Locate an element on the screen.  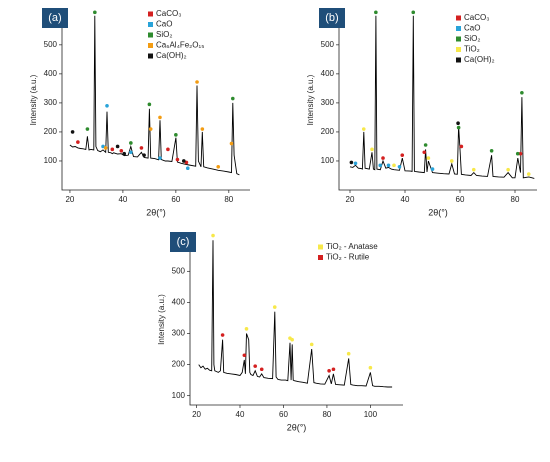
legend-label: TiO₂ - Rutile is located at coordinates (348, 257).